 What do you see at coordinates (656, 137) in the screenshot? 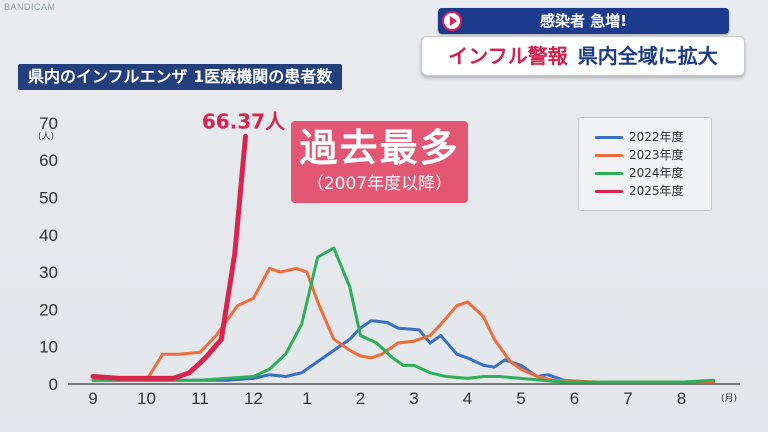
I see `legend-label-2022: 2022年度` at bounding box center [656, 137].